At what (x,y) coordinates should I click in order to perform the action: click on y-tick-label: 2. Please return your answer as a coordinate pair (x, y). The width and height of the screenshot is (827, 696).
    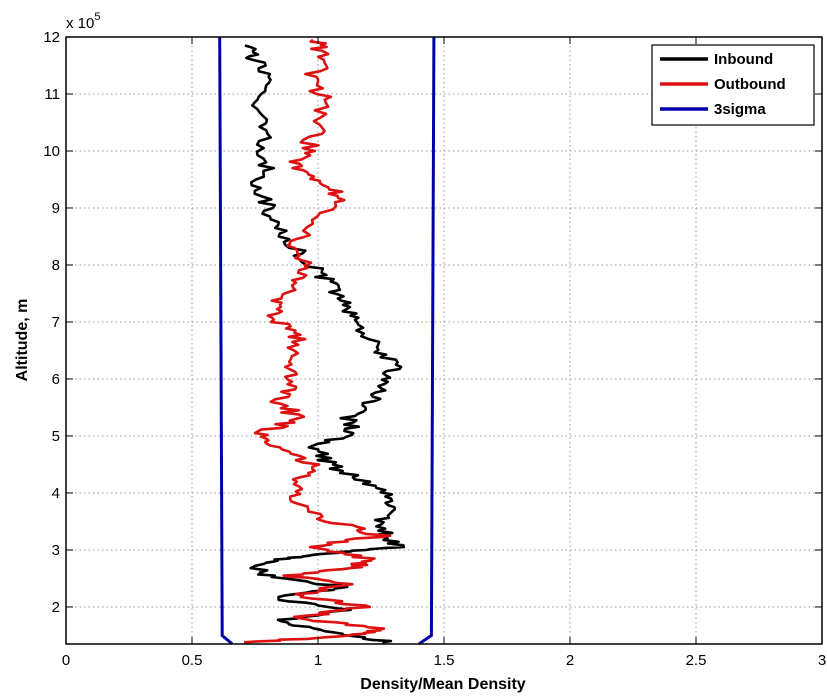
    Looking at the image, I should click on (56, 607).